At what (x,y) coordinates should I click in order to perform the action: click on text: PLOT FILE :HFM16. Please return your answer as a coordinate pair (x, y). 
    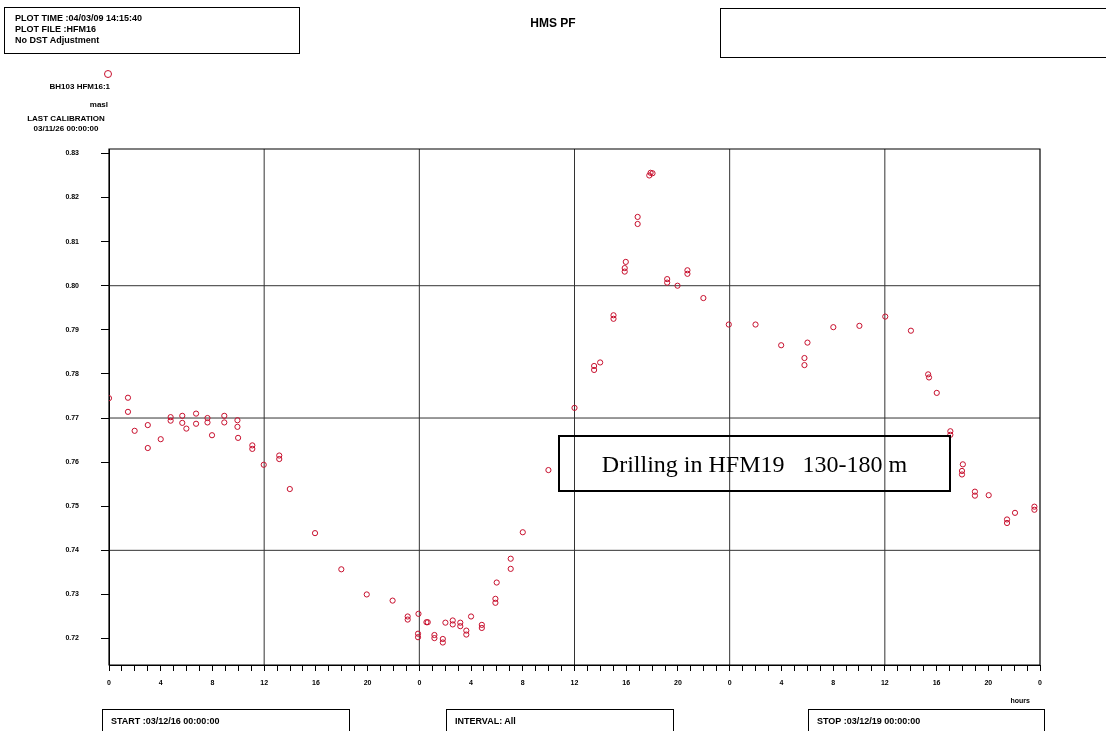
    Looking at the image, I should click on (55, 29).